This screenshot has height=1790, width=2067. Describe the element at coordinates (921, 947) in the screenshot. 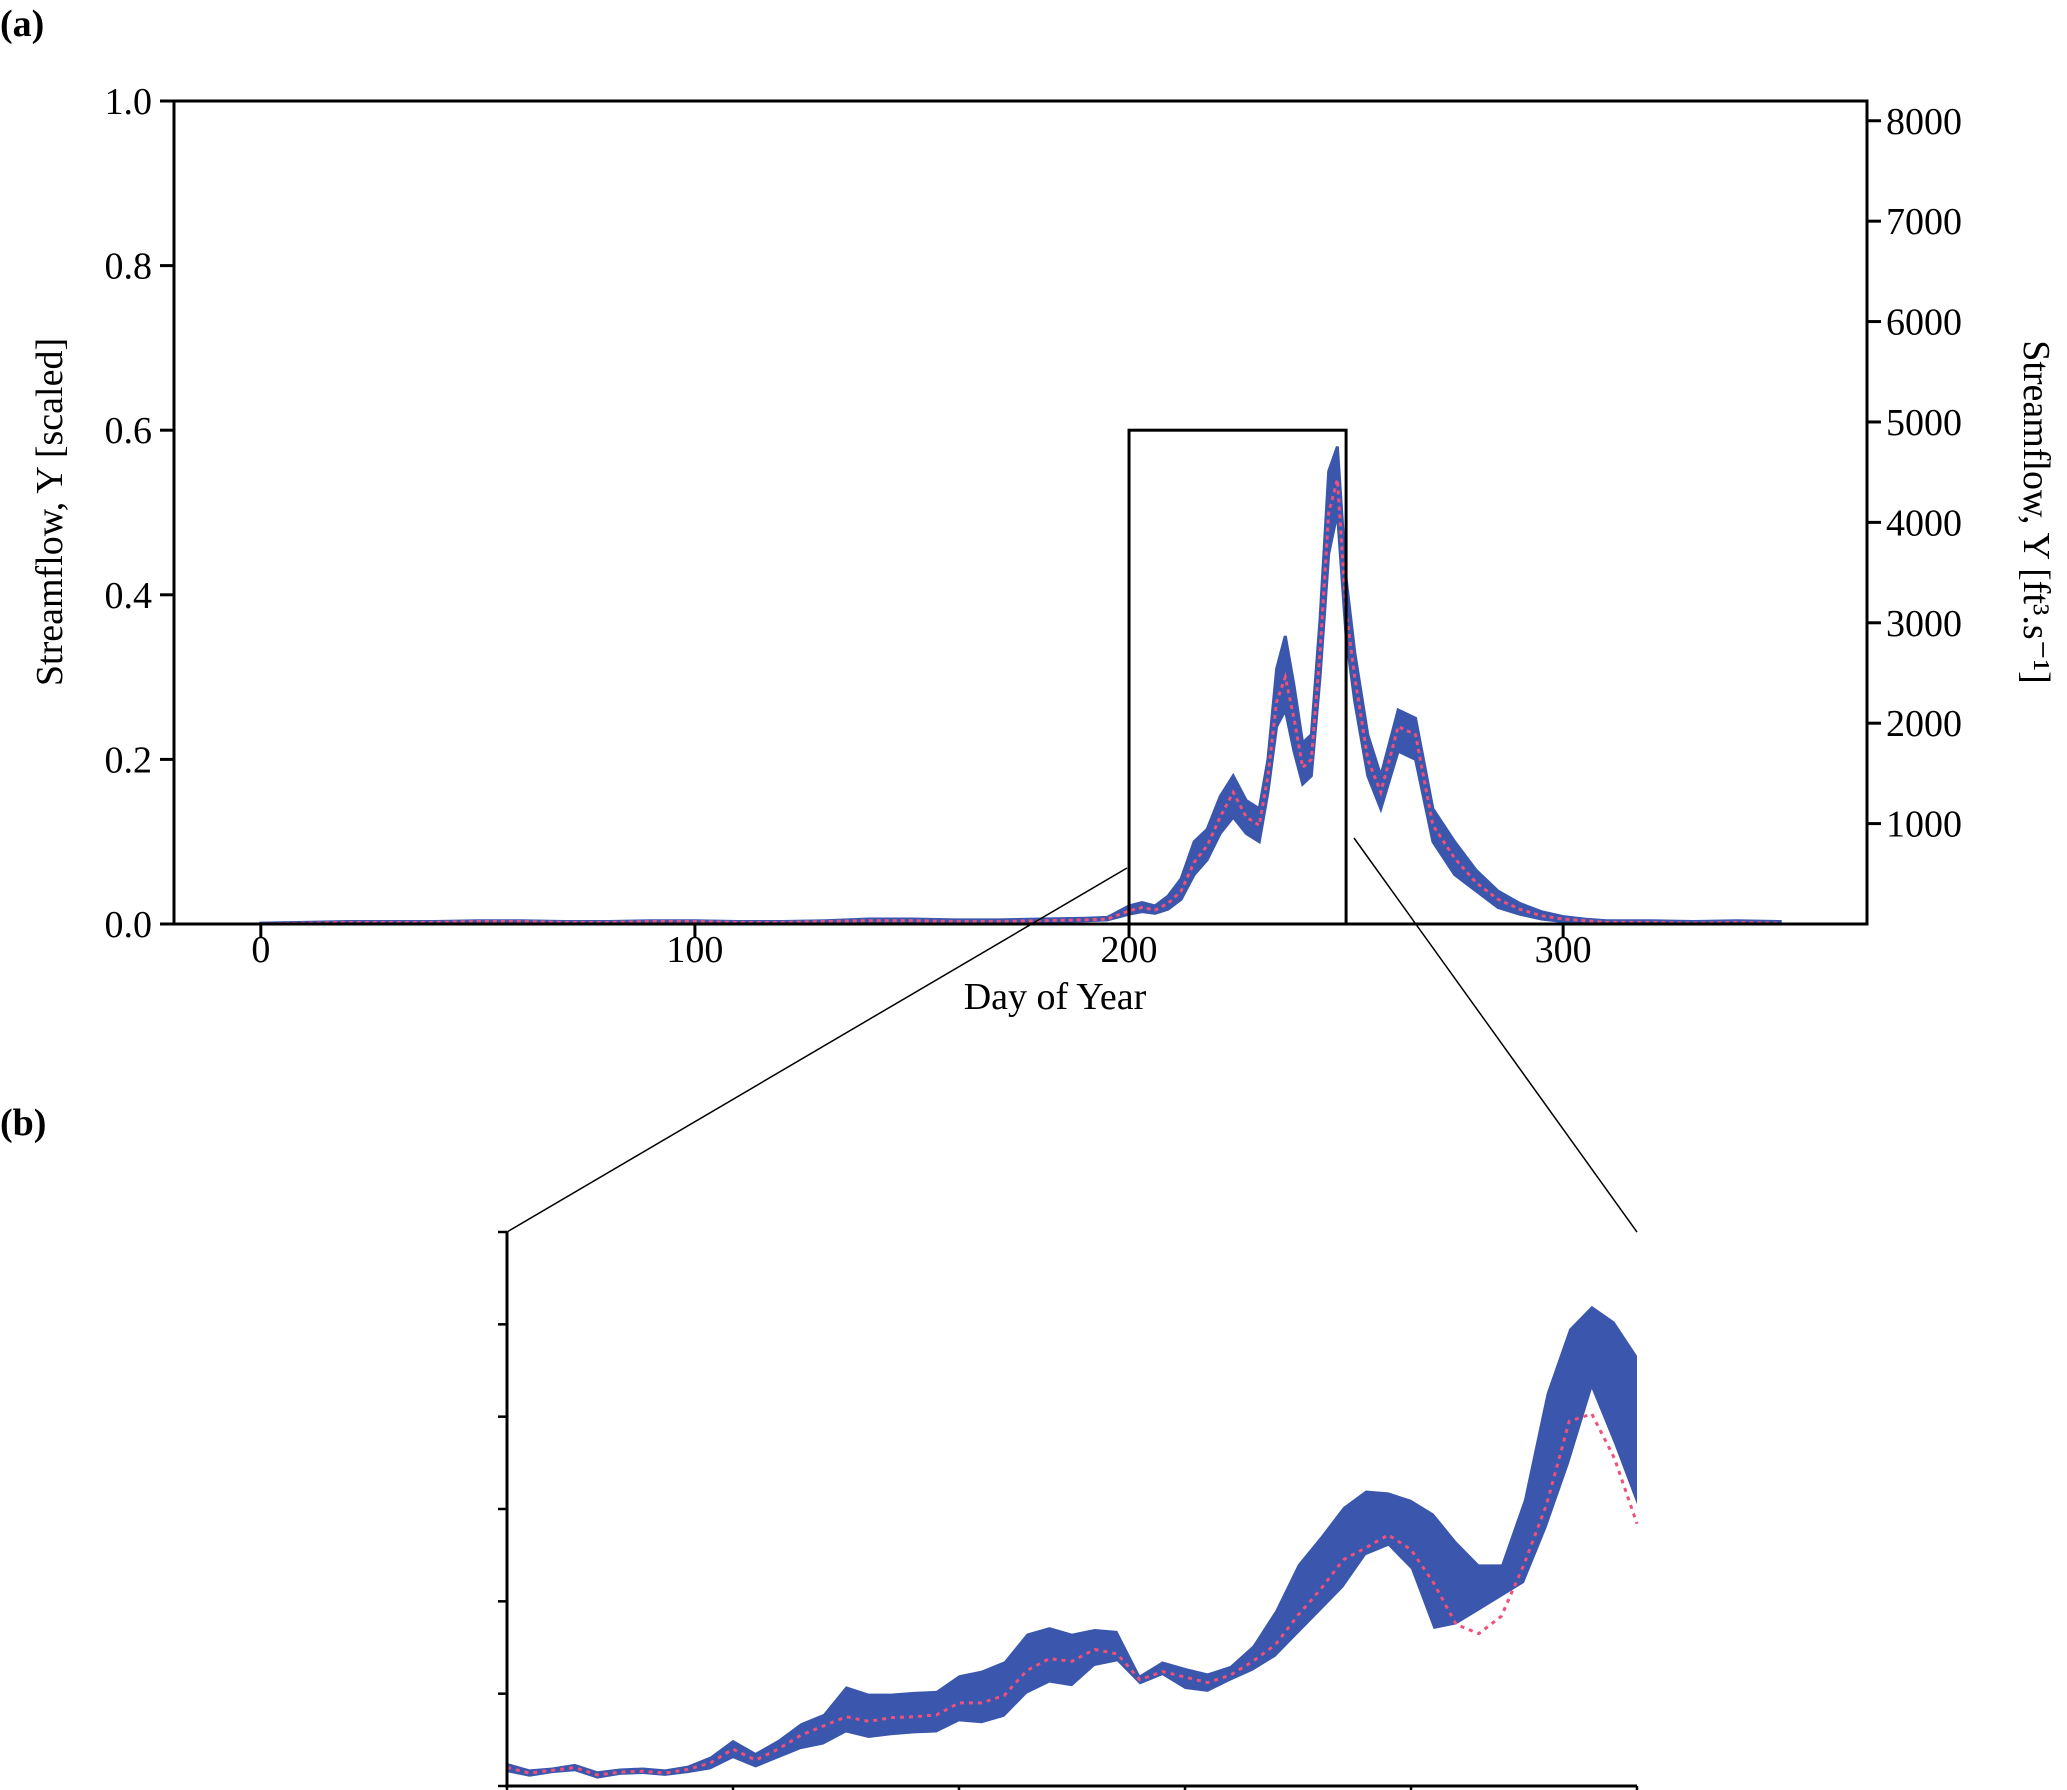

I see `panel-a-x-axis: 0 100 200 300` at that location.